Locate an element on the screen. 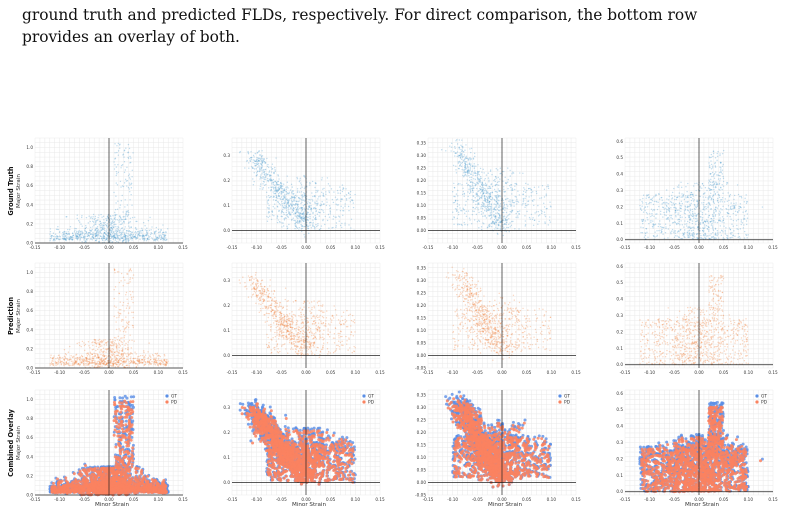 The width and height of the screenshot is (788, 520). x-tick-label: -0.05 is located at coordinates (84, 247).